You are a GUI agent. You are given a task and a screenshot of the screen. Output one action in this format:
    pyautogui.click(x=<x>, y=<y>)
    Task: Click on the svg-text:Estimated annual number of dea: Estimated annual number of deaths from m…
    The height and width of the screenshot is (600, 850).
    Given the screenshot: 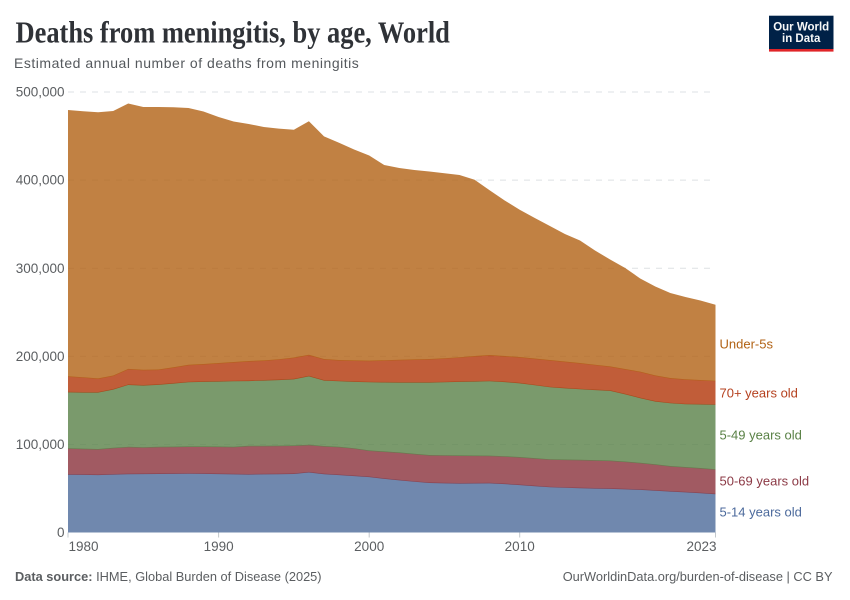 What is the action you would take?
    pyautogui.click(x=186, y=63)
    